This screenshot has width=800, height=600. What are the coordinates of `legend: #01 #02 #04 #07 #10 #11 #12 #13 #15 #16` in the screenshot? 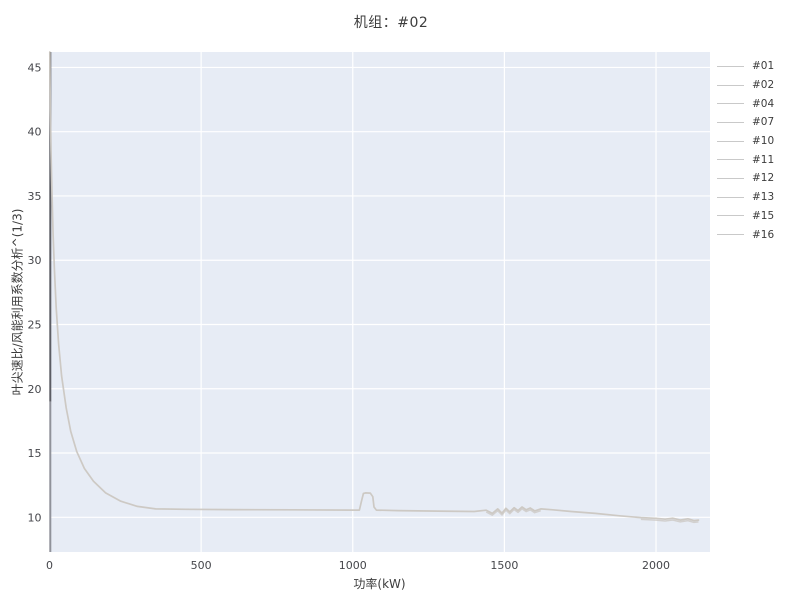 It's located at (745, 150).